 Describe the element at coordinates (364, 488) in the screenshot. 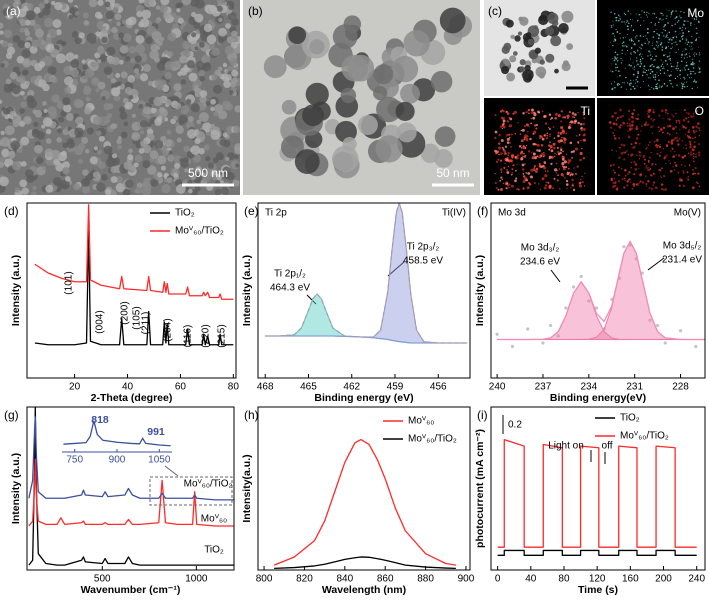

I see `plot-frame` at that location.